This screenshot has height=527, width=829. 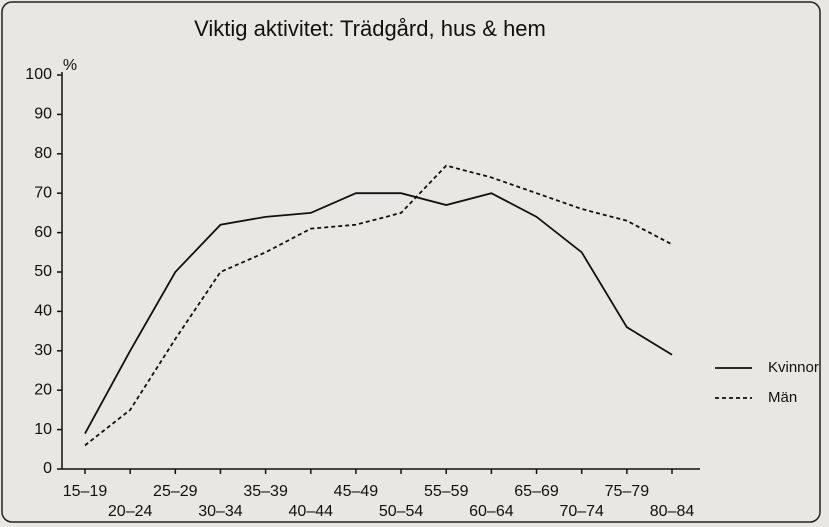 What do you see at coordinates (782, 397) in the screenshot?
I see `legend-label: Män` at bounding box center [782, 397].